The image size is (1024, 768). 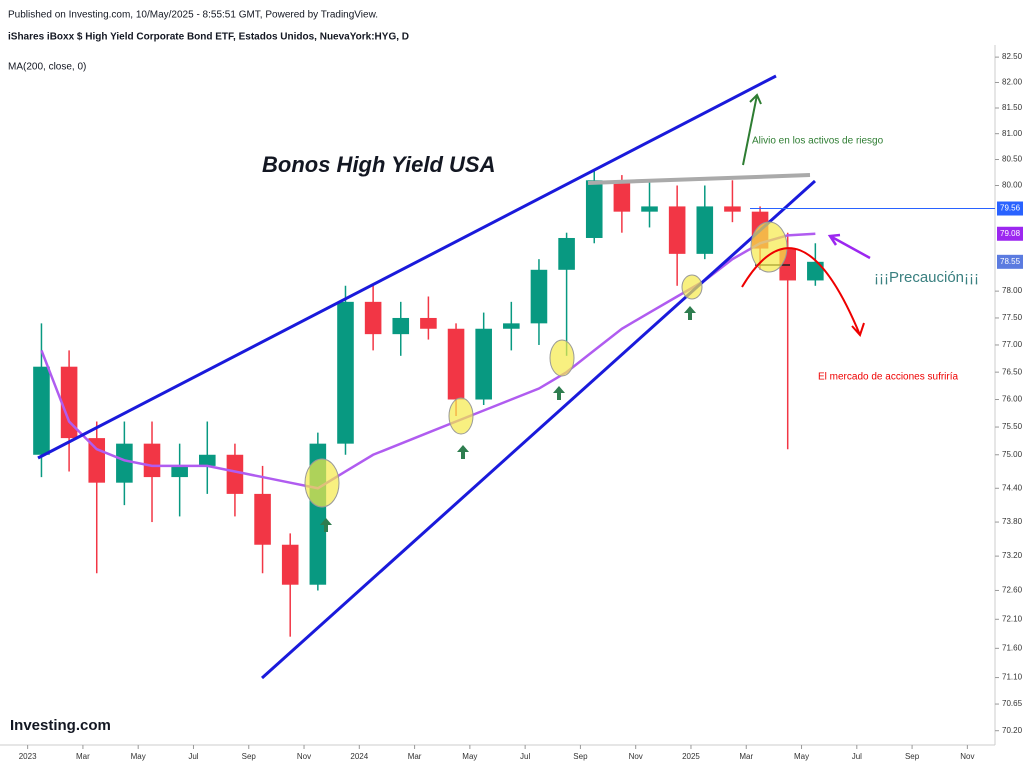 I want to click on x-tick-label: 2023, so click(x=28, y=756).